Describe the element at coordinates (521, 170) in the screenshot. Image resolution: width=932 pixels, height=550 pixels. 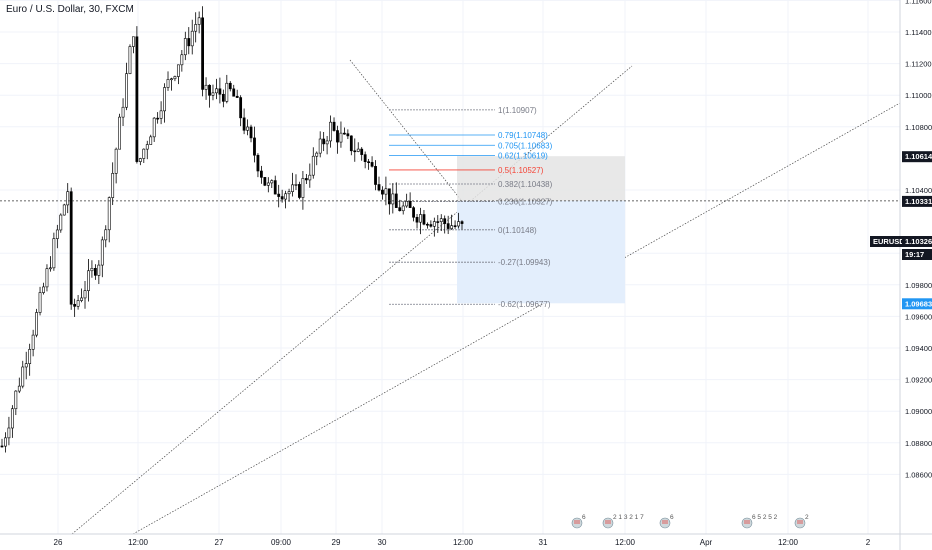
I see `fib-level-label: 0.5(1.10527)` at that location.